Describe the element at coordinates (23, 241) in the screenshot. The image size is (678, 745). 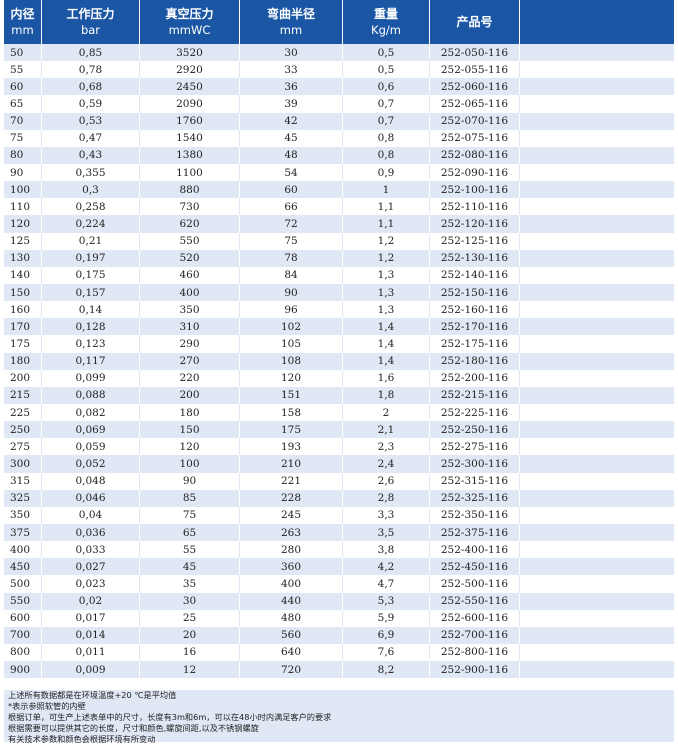
I see `cell-inner-diameter: 125` at that location.